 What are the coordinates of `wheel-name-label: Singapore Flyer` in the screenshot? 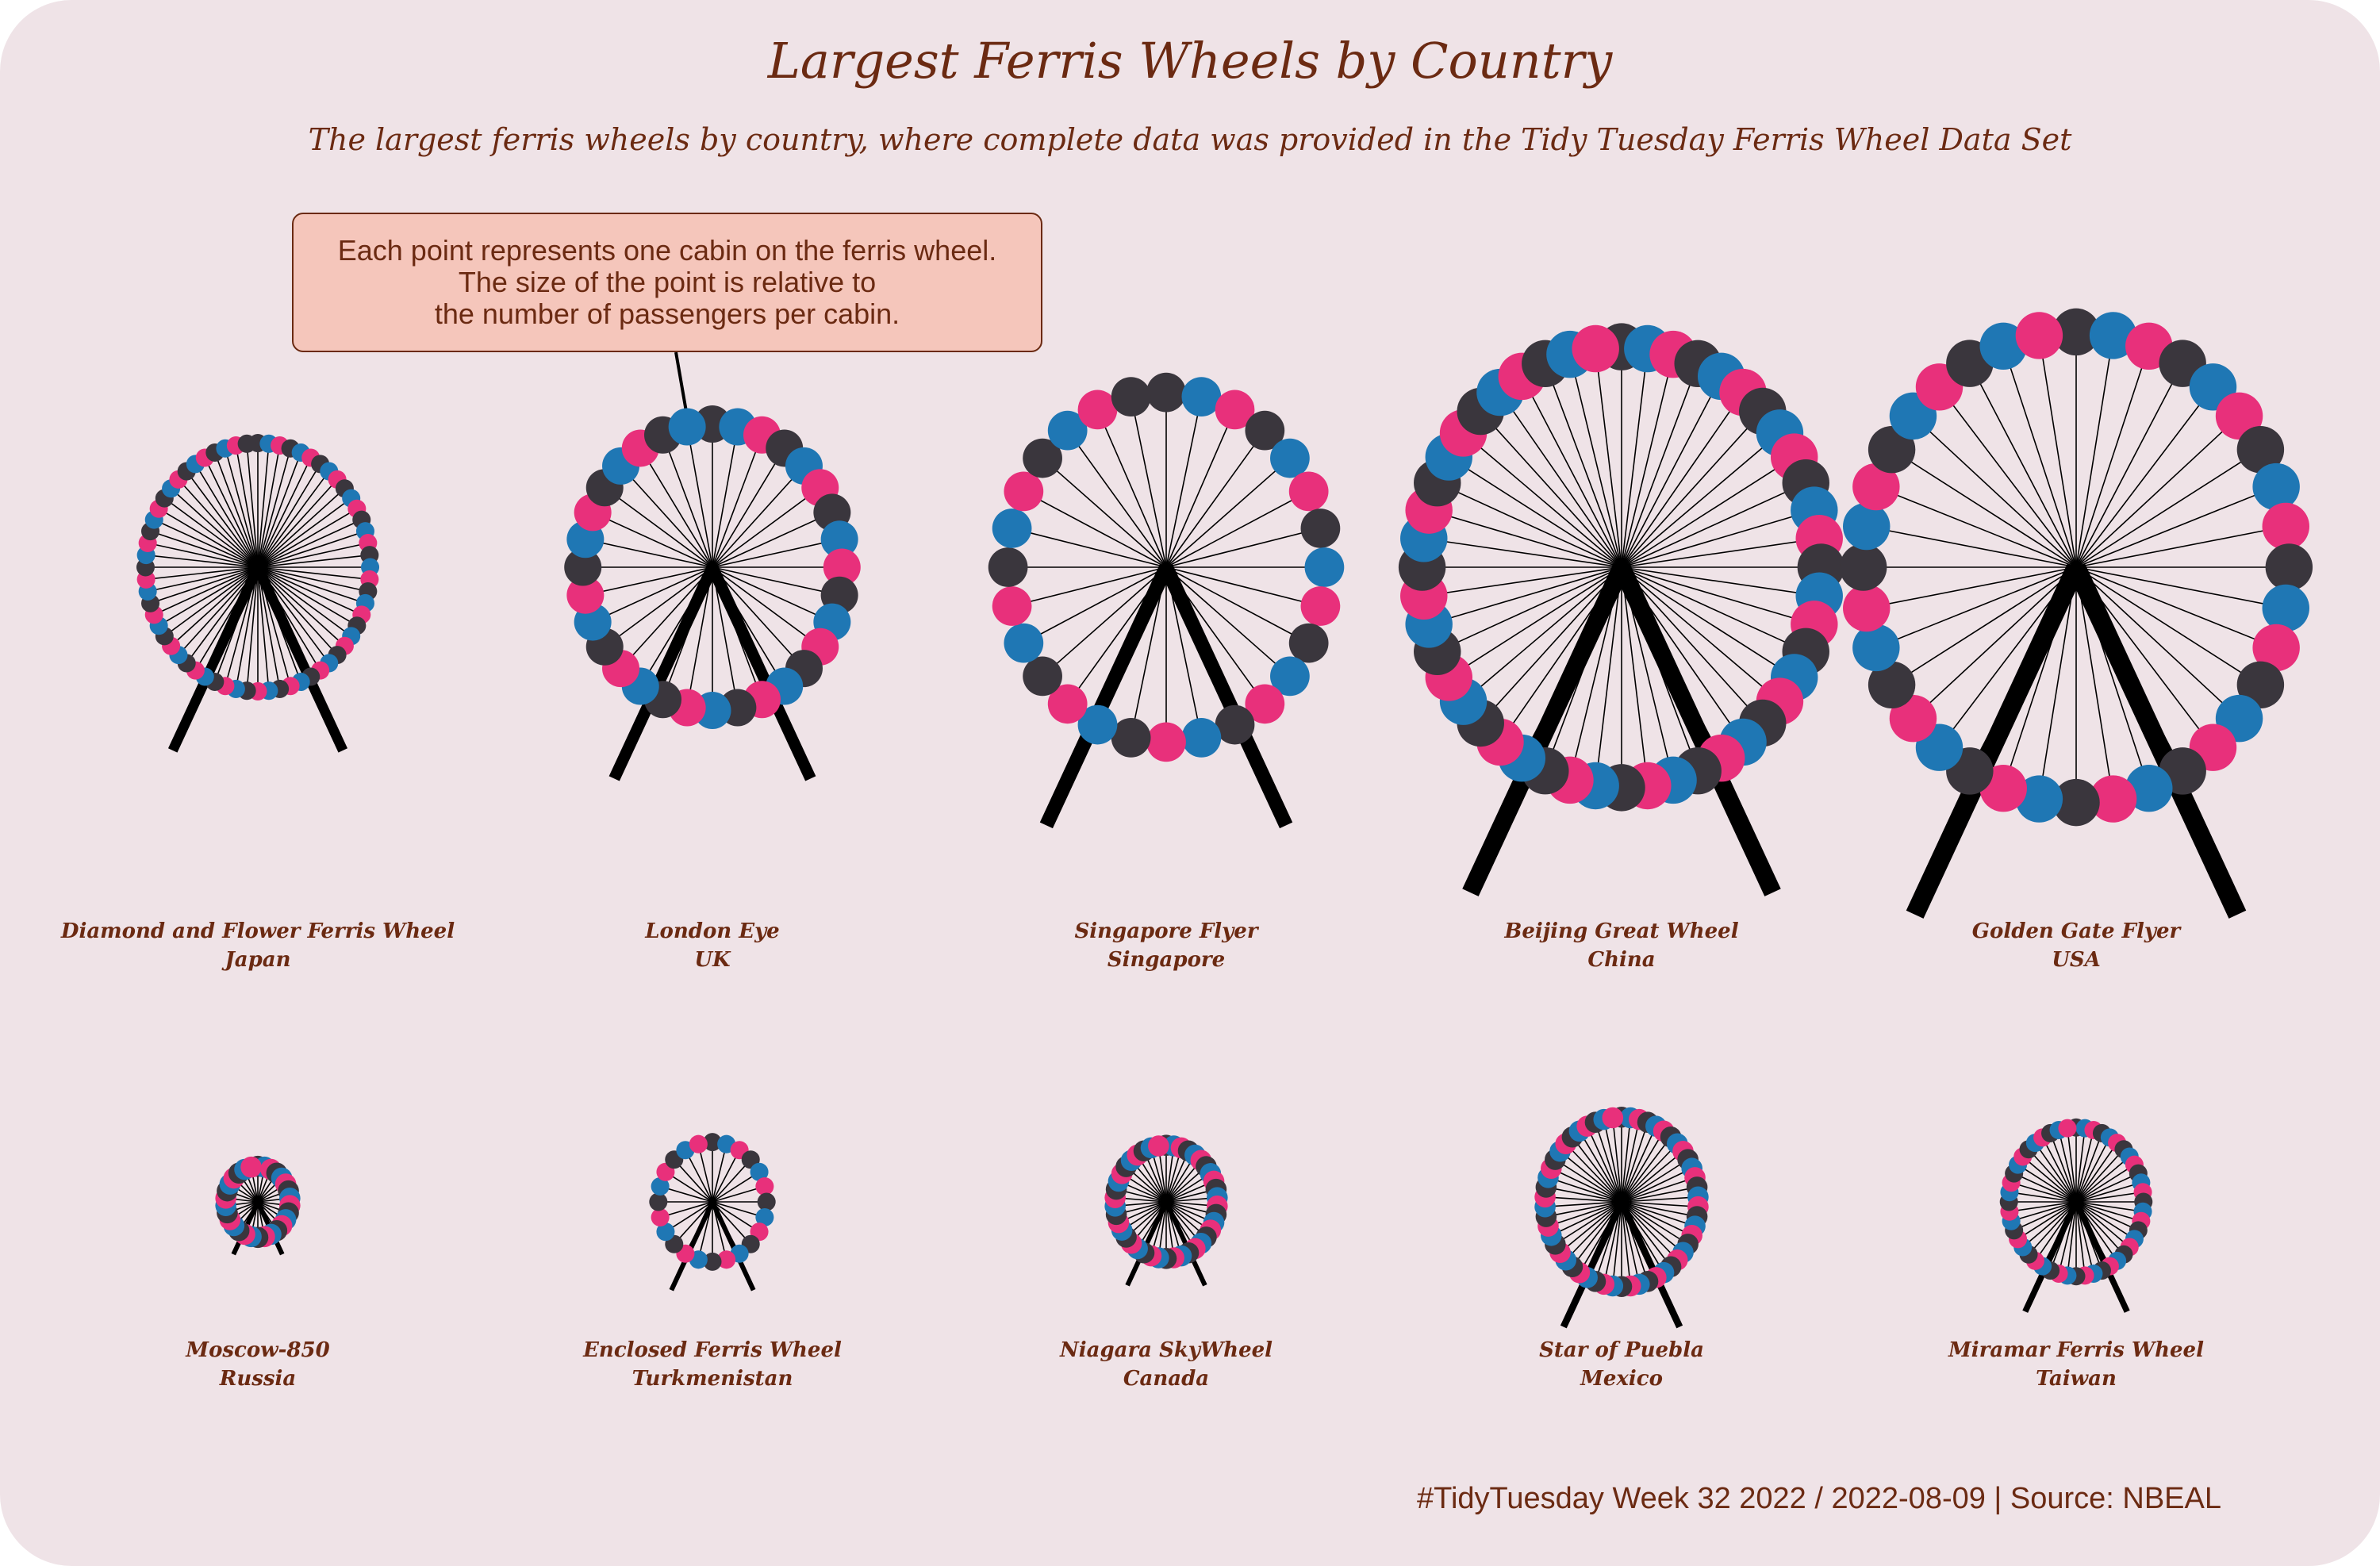 It's located at (1166, 931).